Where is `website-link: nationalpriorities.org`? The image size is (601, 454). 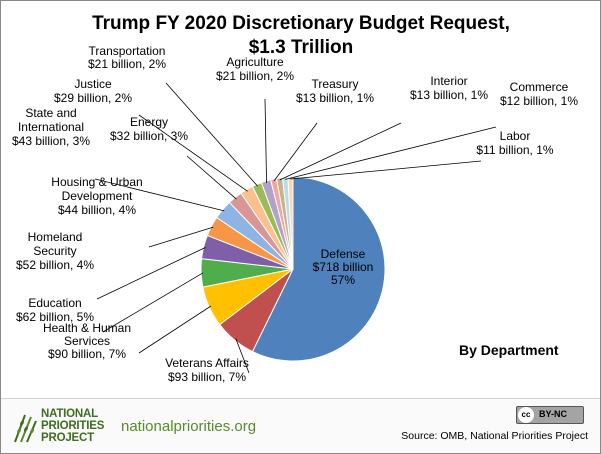
website-link: nationalpriorities.org is located at coordinates (189, 426).